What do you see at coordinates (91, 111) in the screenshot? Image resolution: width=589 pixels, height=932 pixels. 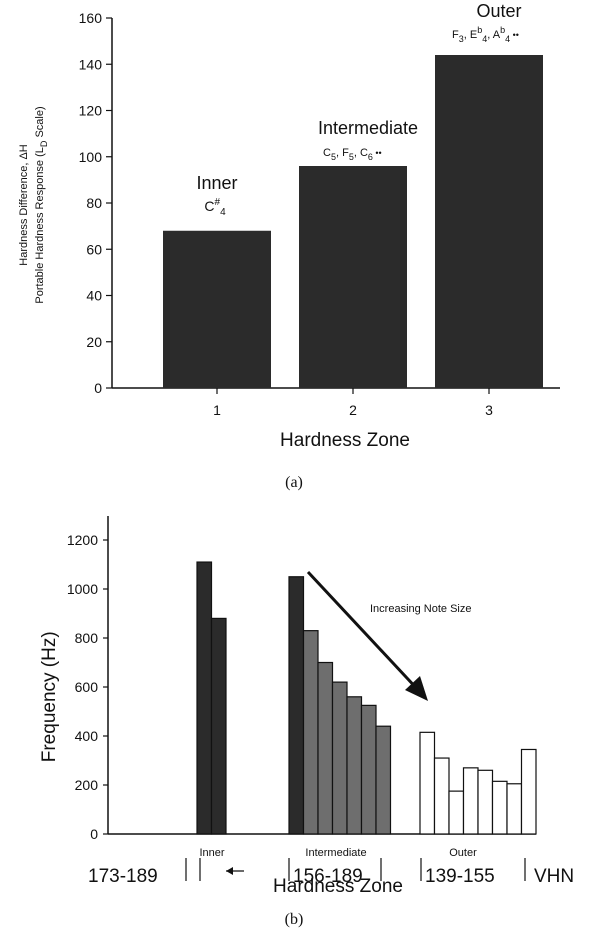 I see `y-tick-label-a: 120` at bounding box center [91, 111].